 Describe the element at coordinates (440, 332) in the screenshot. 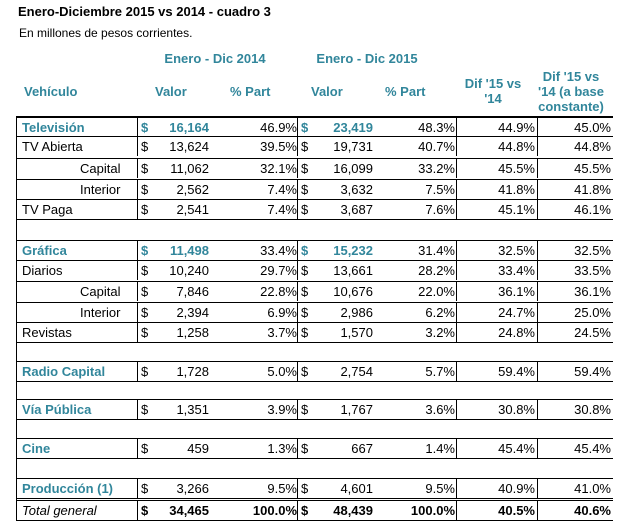

I see `cell-p15: 3.2%` at that location.